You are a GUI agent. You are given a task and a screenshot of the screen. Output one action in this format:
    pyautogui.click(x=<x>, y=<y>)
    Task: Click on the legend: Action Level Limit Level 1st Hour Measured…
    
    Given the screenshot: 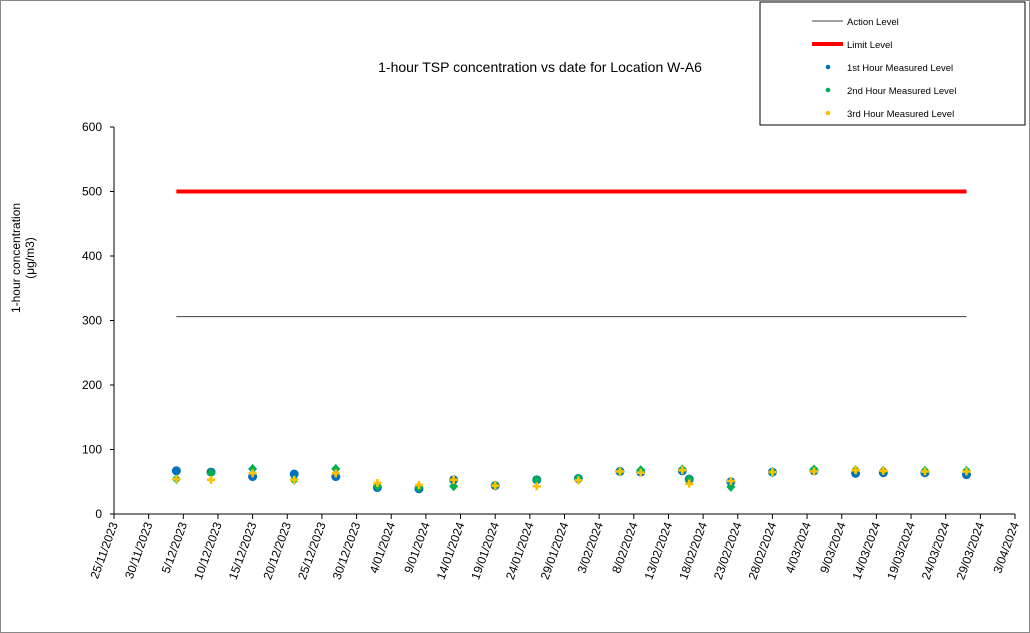 What is the action you would take?
    pyautogui.click(x=892, y=63)
    